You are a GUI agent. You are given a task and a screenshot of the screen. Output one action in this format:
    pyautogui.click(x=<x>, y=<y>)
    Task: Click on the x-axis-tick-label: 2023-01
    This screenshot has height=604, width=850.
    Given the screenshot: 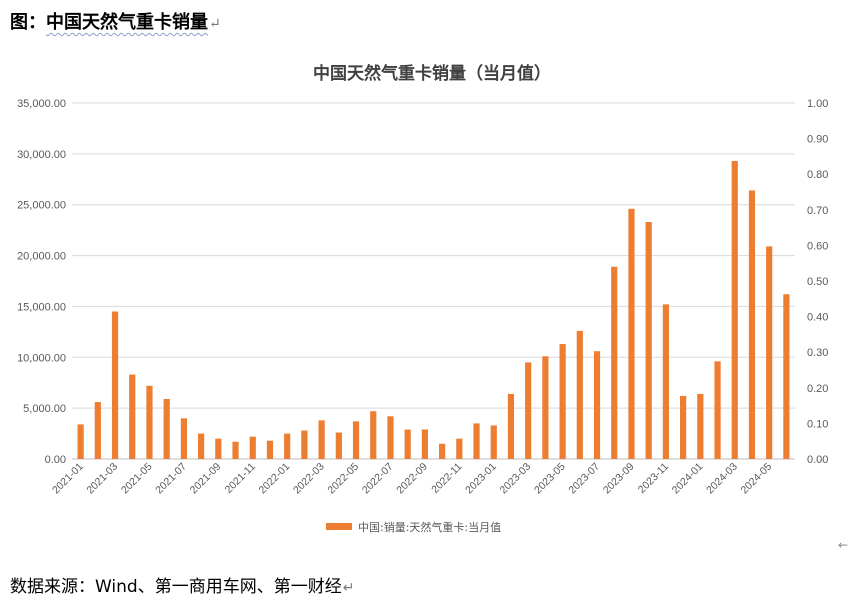 What is the action you would take?
    pyautogui.click(x=481, y=479)
    